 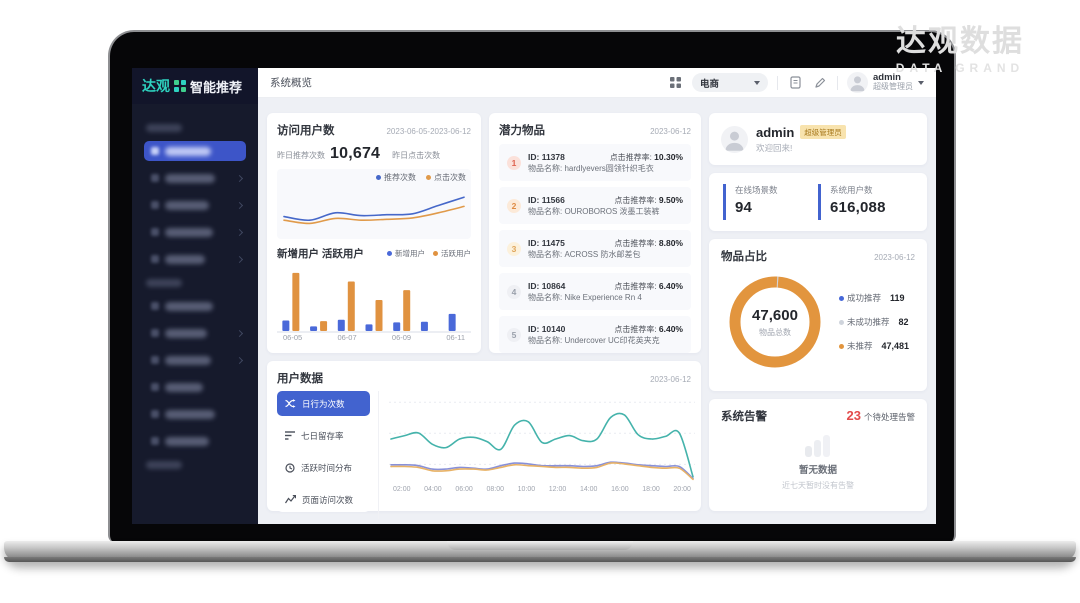 I want to click on item-name: 物品名称: ACROSS 防水邮差包, so click(x=584, y=254).